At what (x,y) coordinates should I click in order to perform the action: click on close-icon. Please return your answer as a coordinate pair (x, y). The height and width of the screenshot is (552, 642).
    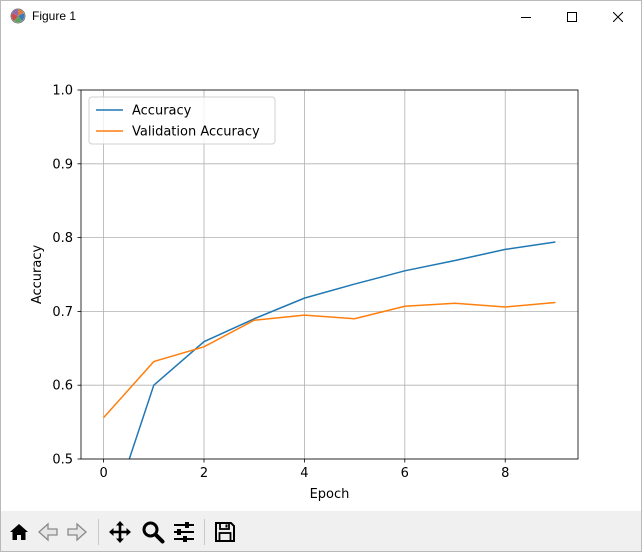
    Looking at the image, I should click on (618, 16).